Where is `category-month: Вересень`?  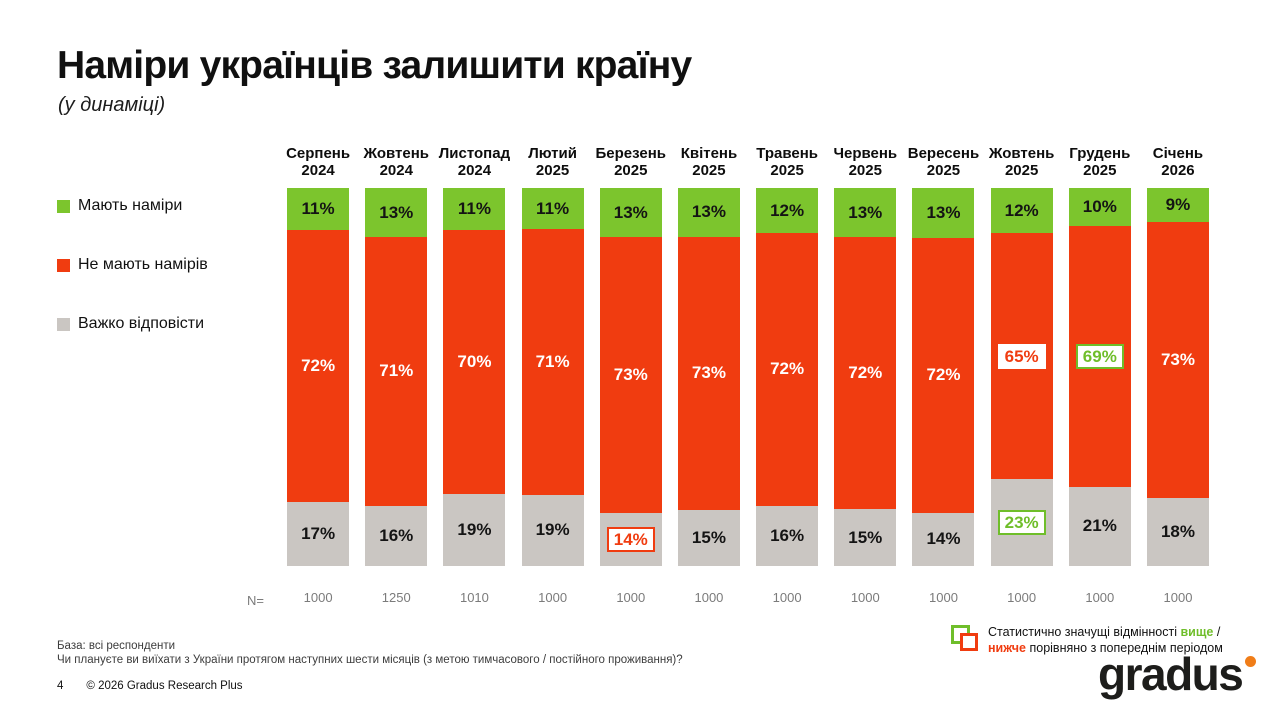 category-month: Вересень is located at coordinates (943, 153).